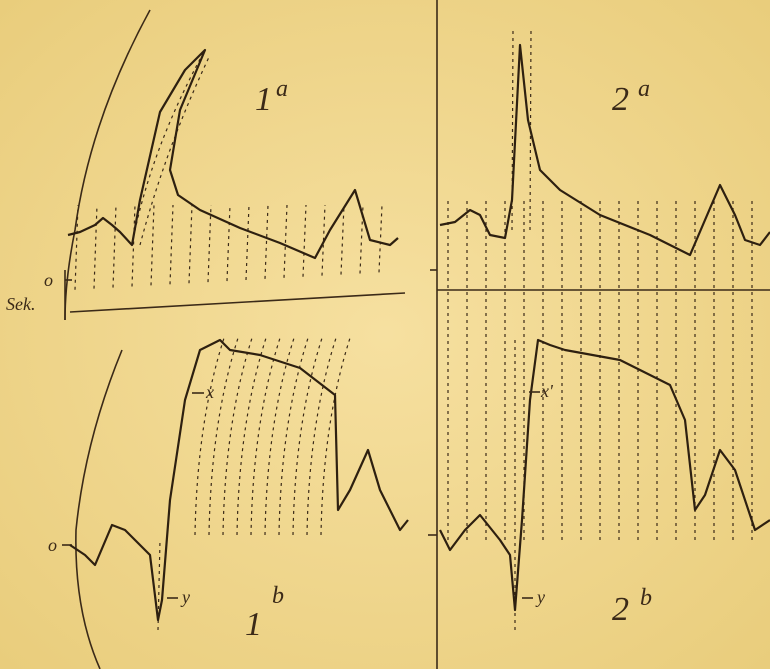 Image resolution: width=770 pixels, height=669 pixels. I want to click on trace-2a, so click(604, 150).